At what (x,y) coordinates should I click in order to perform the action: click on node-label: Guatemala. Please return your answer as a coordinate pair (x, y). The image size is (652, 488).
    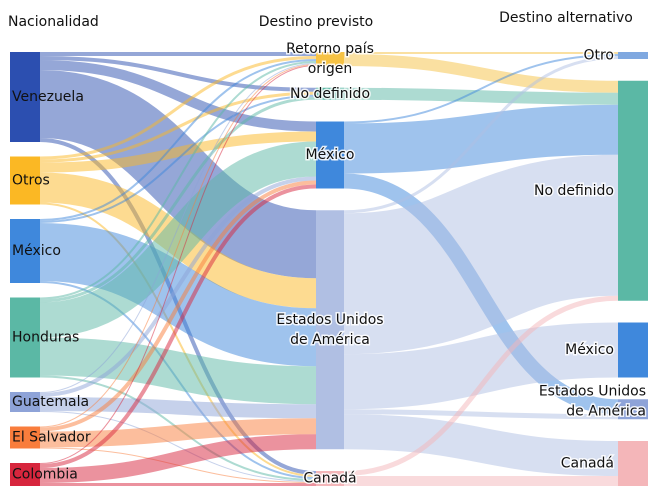
    Looking at the image, I should click on (50, 402).